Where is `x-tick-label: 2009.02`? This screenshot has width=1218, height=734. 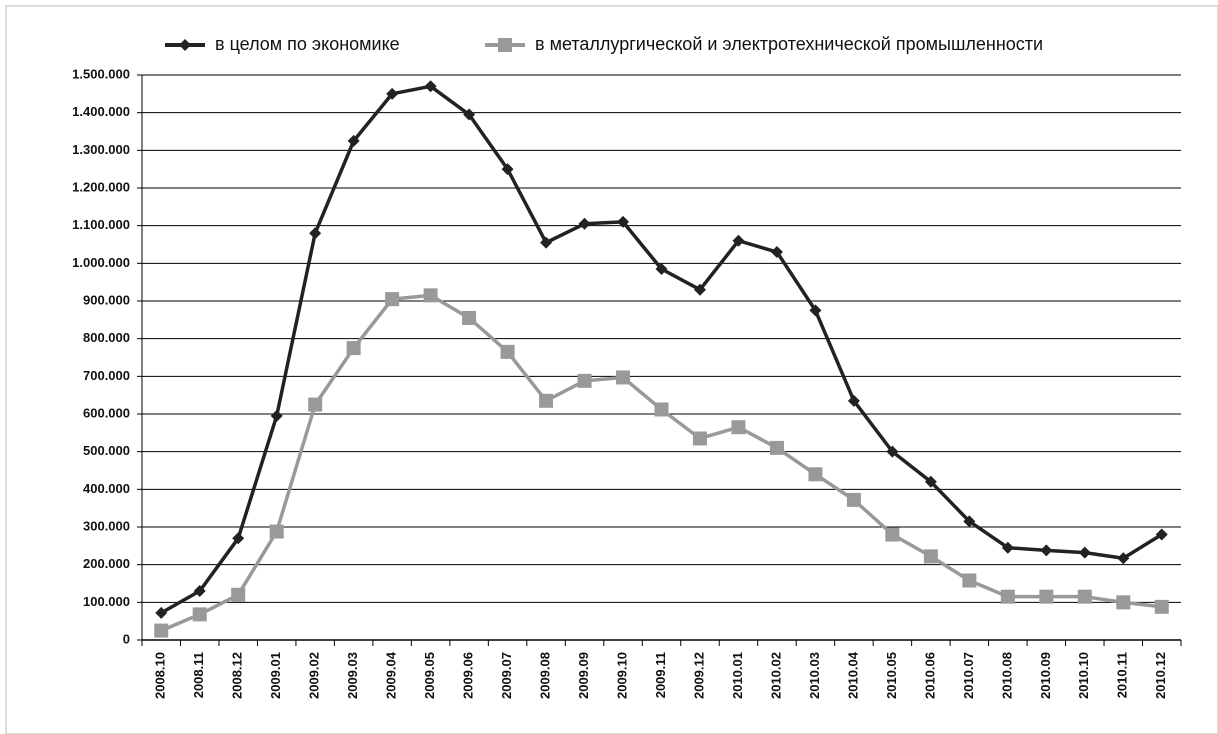
x-tick-label: 2009.02 is located at coordinates (314, 675).